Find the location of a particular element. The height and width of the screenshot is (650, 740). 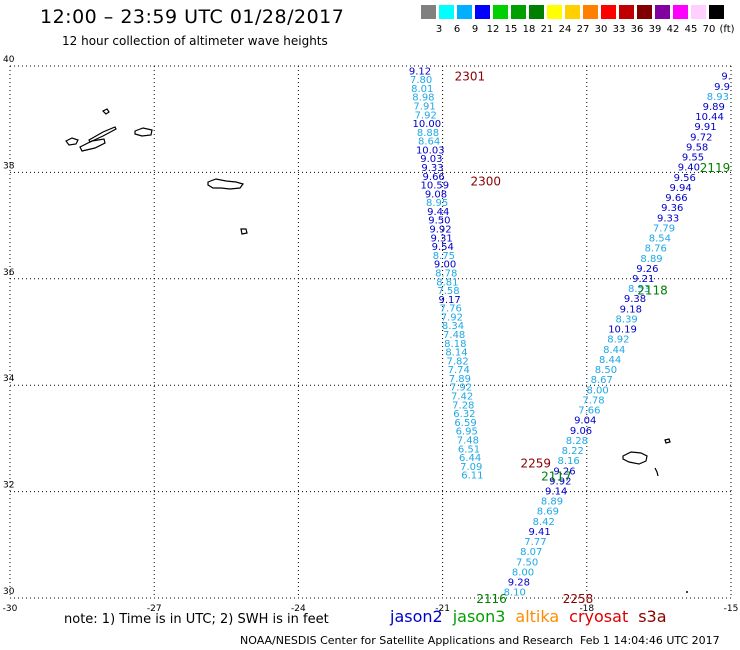

wave-height-value: 10.19 is located at coordinates (622, 330).